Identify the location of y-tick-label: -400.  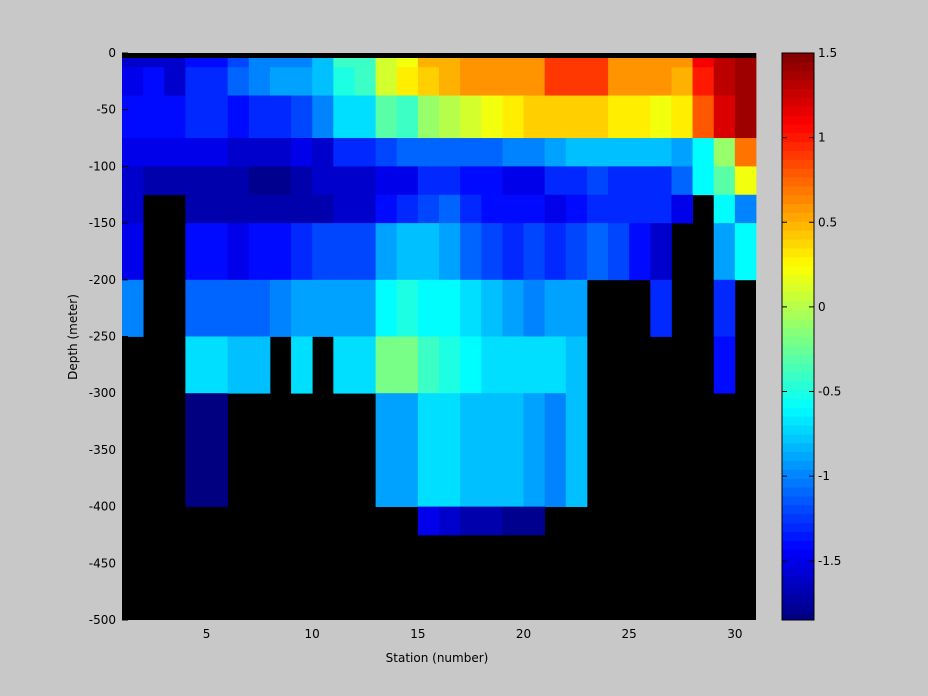
(102, 507).